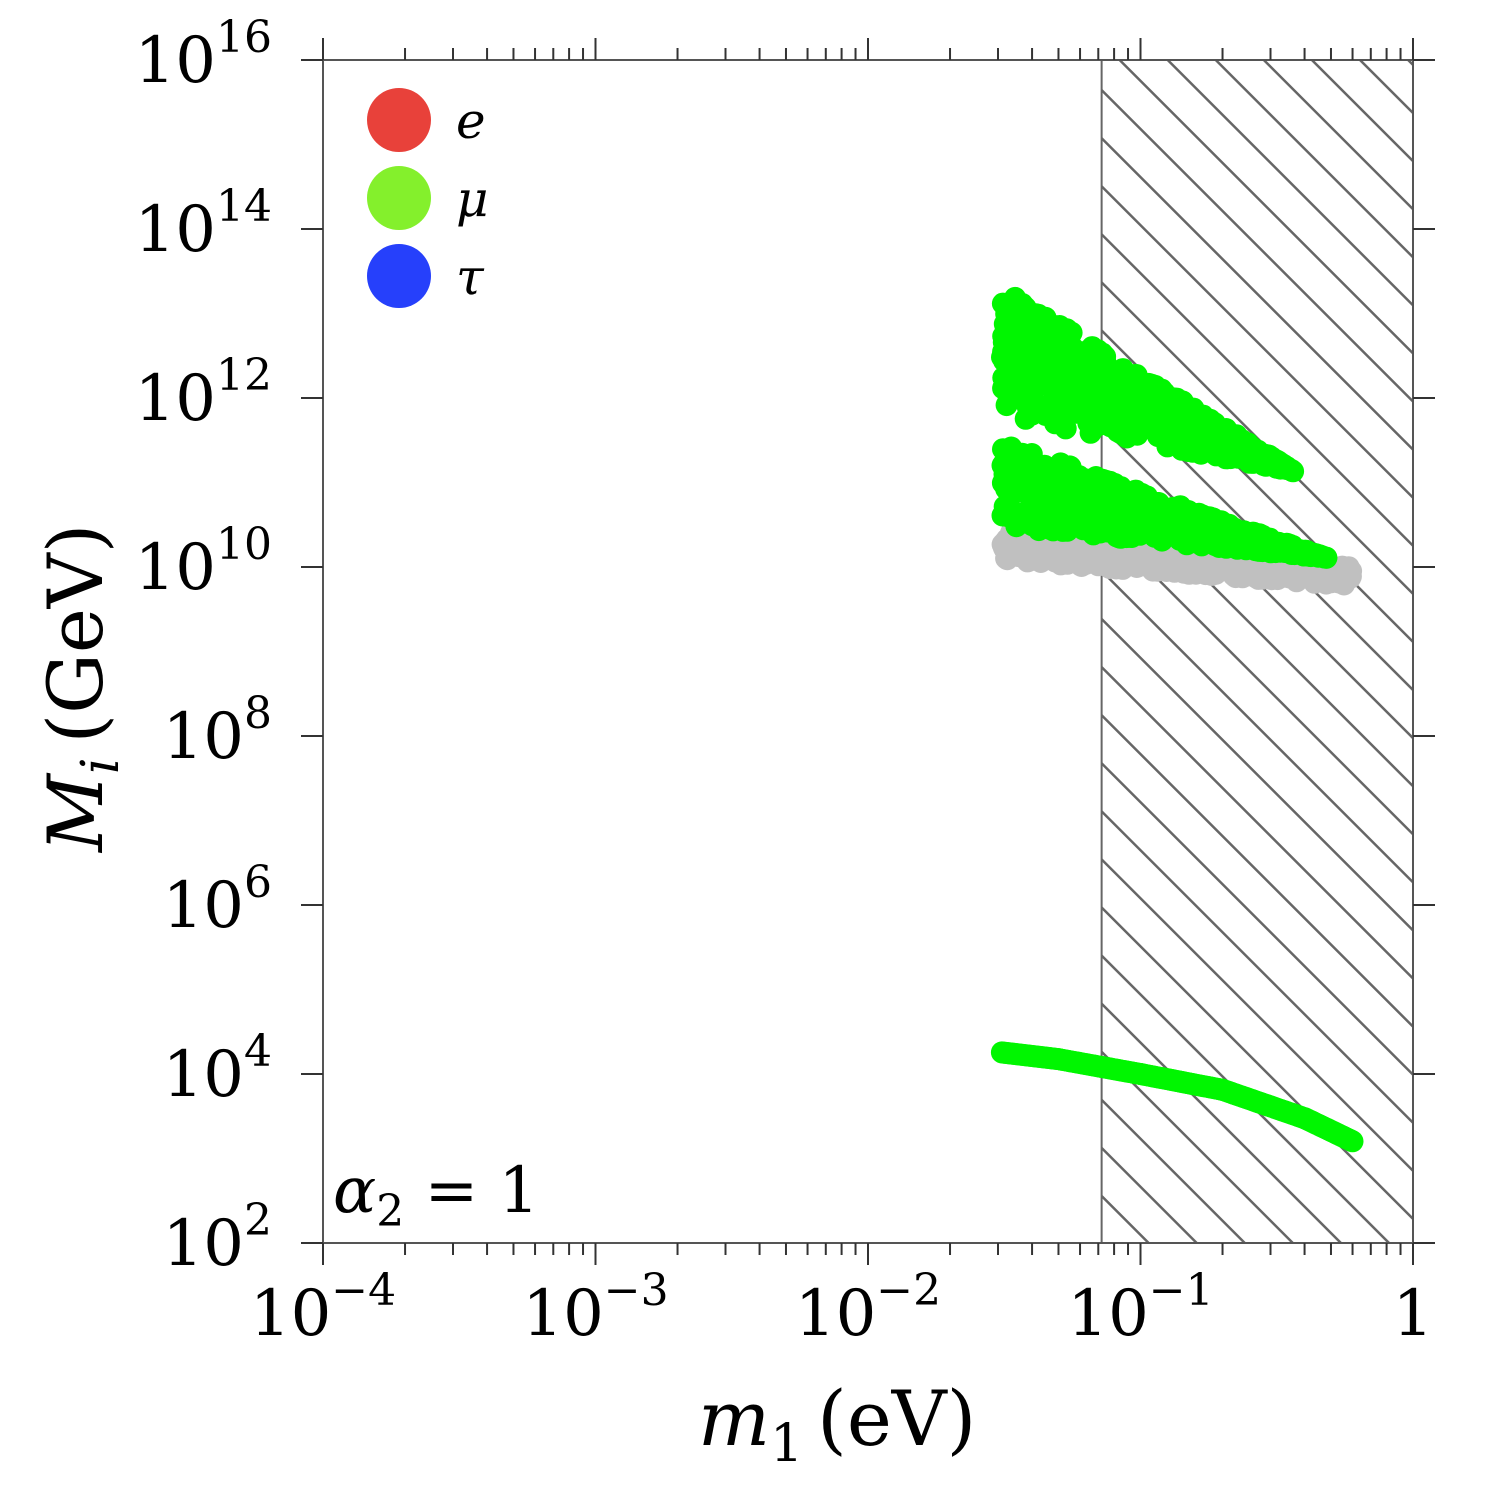 Image resolution: width=1500 pixels, height=1500 pixels. I want to click on legend-label: τ, so click(470, 277).